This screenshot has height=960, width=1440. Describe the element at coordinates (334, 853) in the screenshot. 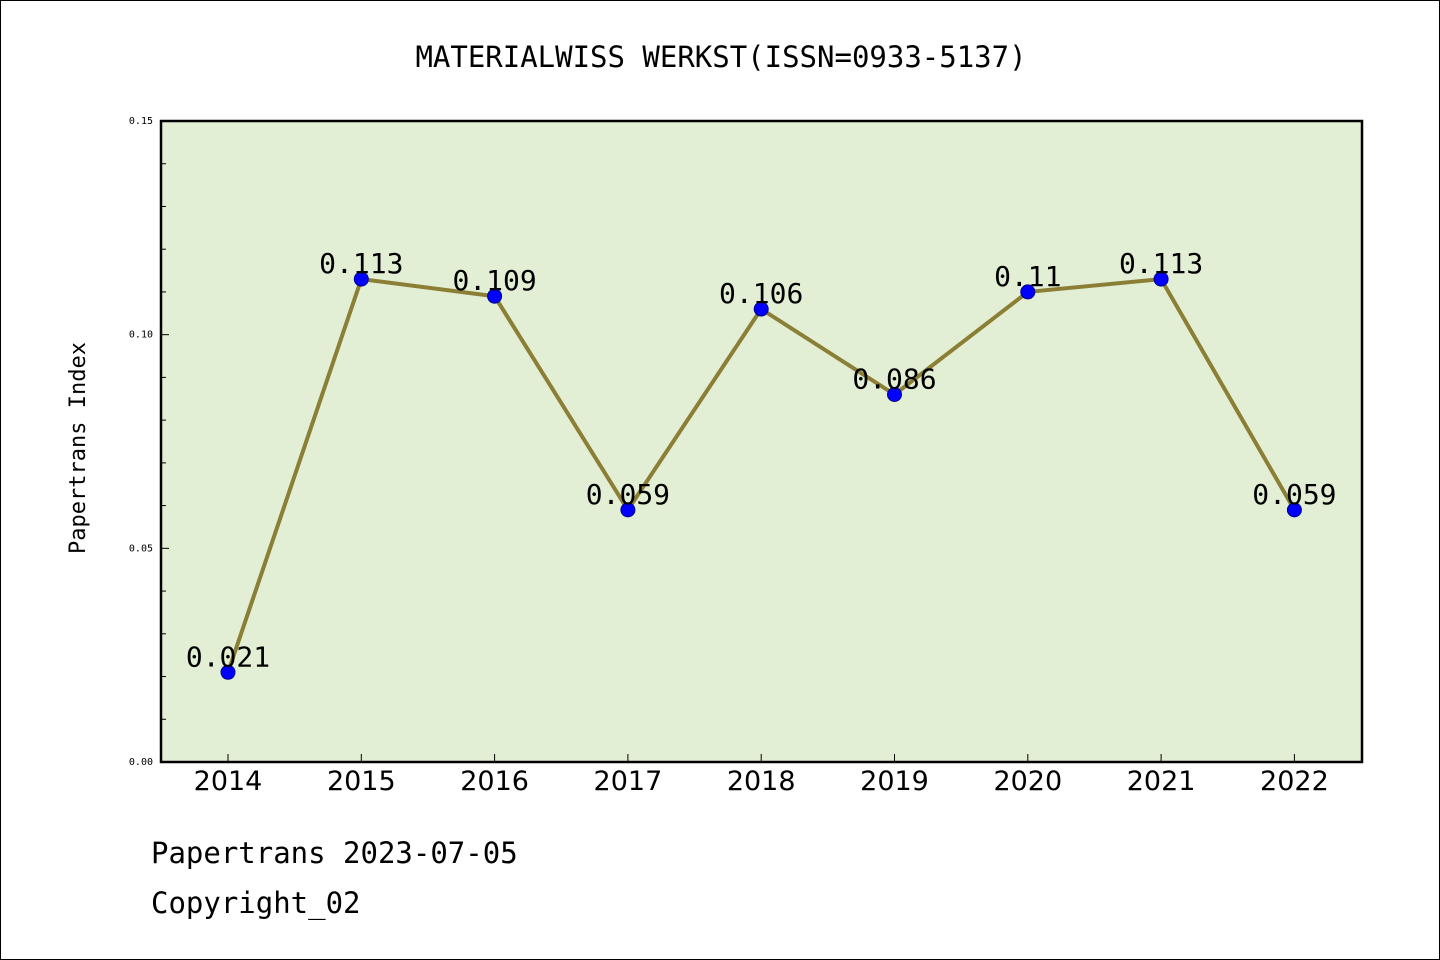

I see `footer-date: Papertrans 2023-07-05` at that location.